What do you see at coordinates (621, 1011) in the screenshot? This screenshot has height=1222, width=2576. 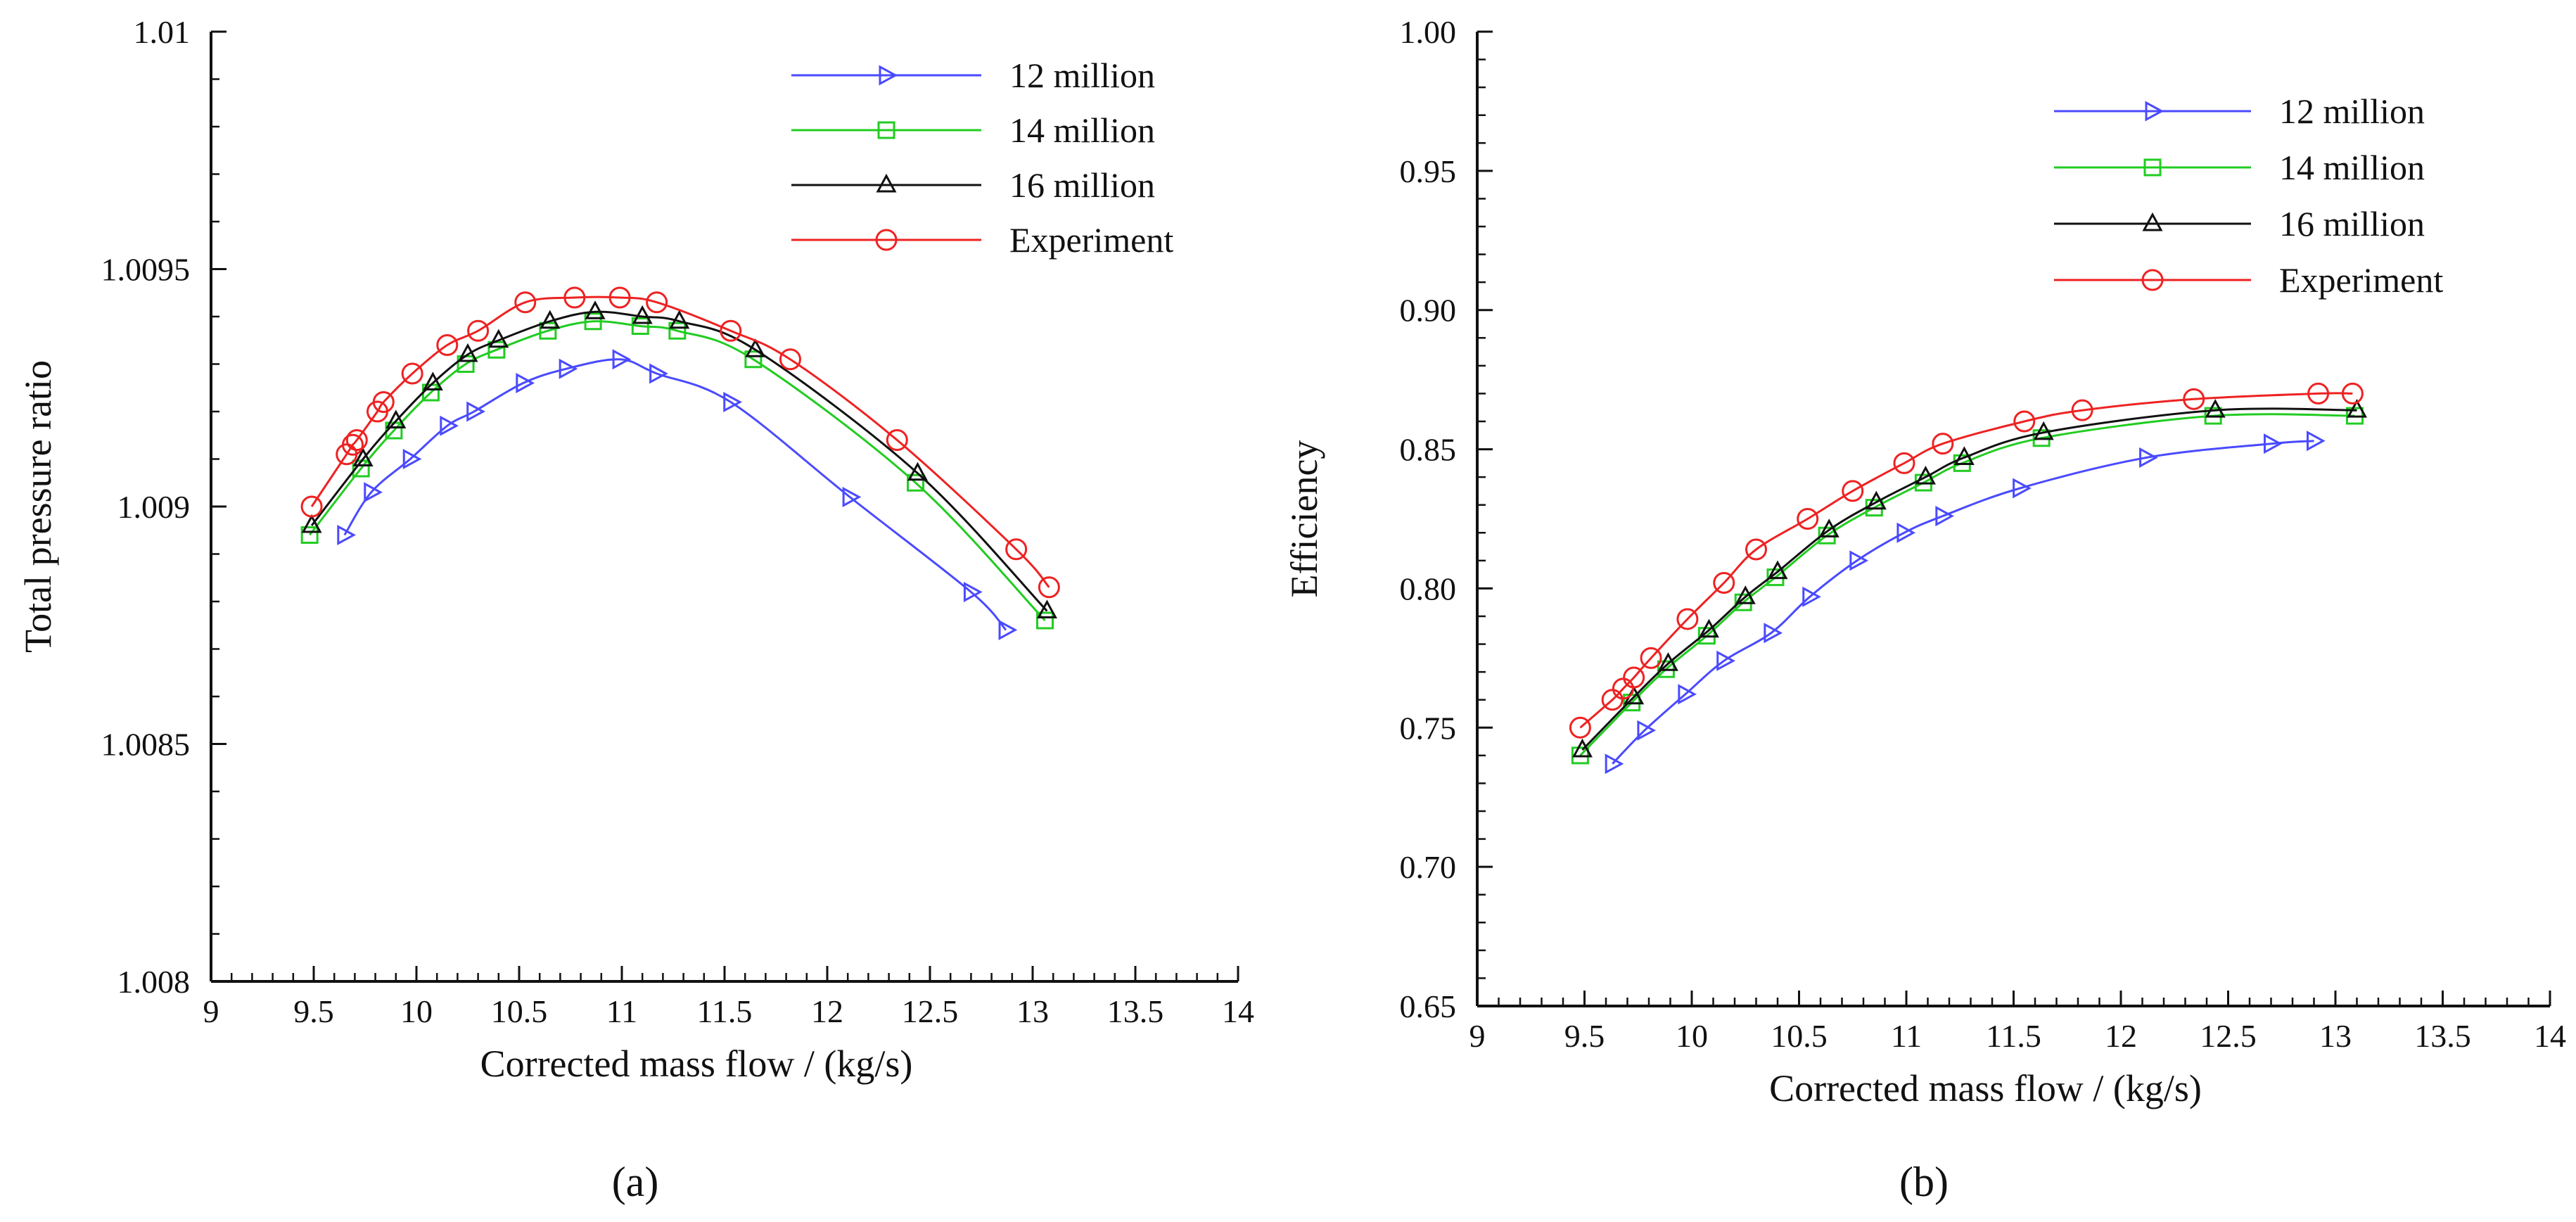 I see `x-tick-label: 11` at bounding box center [621, 1011].